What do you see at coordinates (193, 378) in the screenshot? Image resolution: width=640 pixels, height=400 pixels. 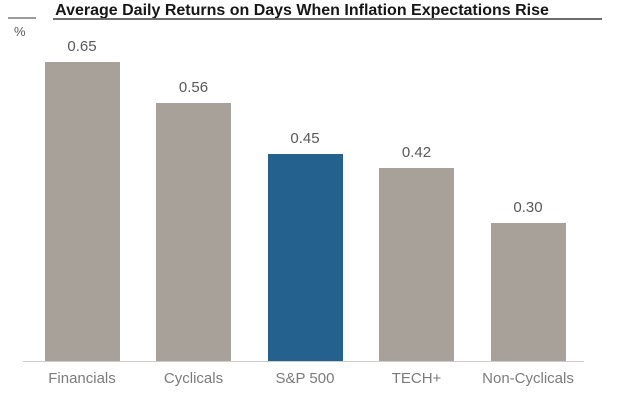 I see `x-axis-category-label: Cyclicals` at bounding box center [193, 378].